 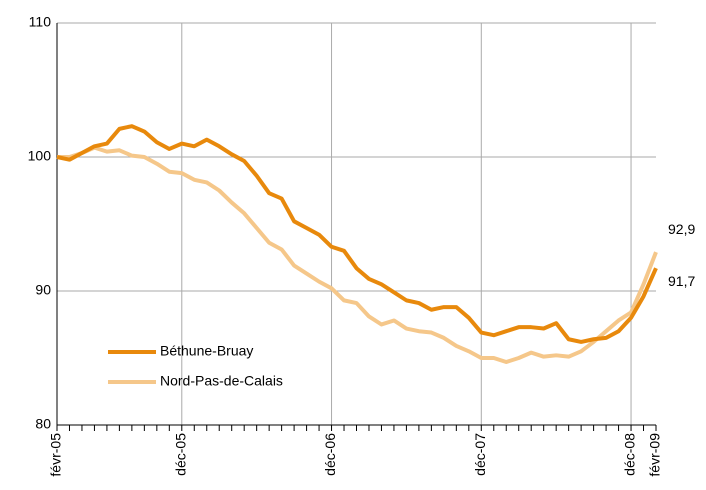 I want to click on y-tick-label: 90, so click(x=43, y=290).